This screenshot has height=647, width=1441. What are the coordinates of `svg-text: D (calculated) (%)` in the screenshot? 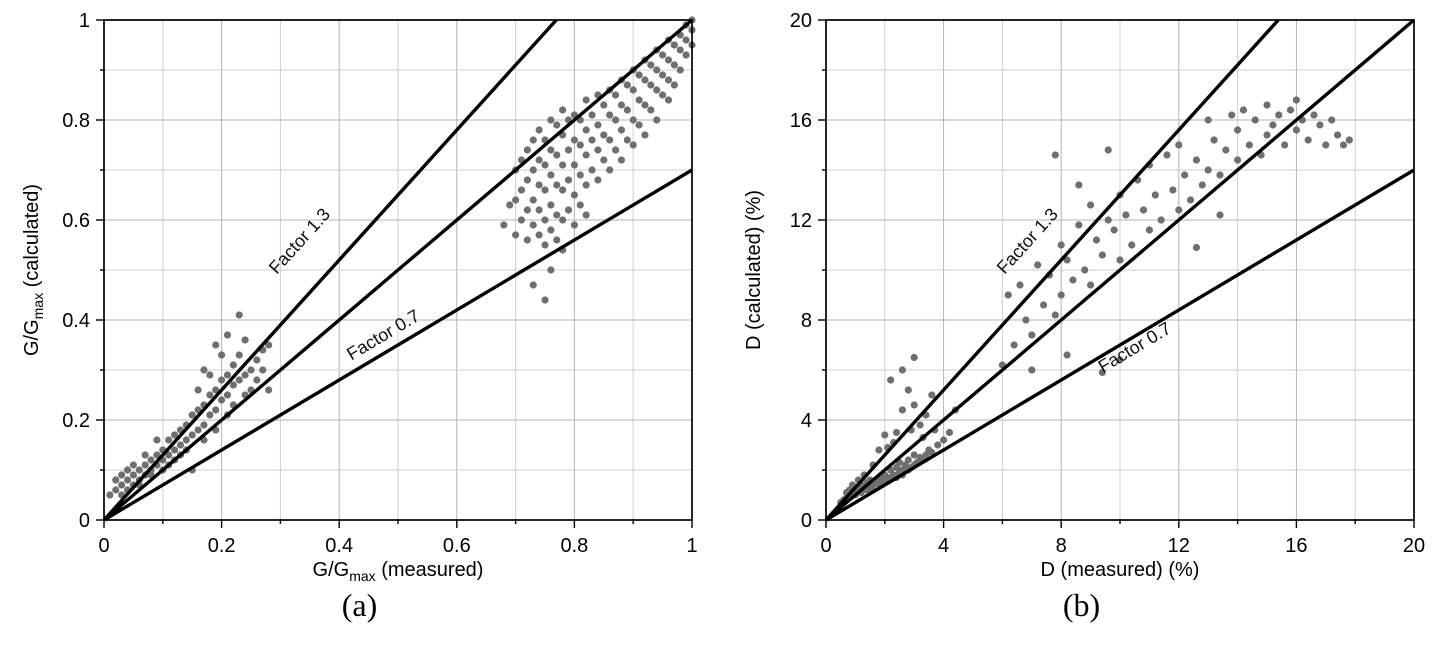 It's located at (754, 270).